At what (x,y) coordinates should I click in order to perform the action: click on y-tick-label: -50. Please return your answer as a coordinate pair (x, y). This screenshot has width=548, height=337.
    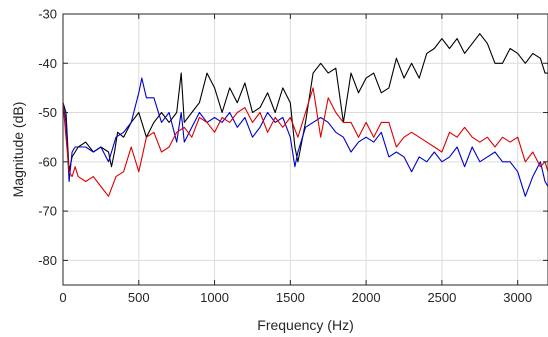
    Looking at the image, I should click on (47, 112).